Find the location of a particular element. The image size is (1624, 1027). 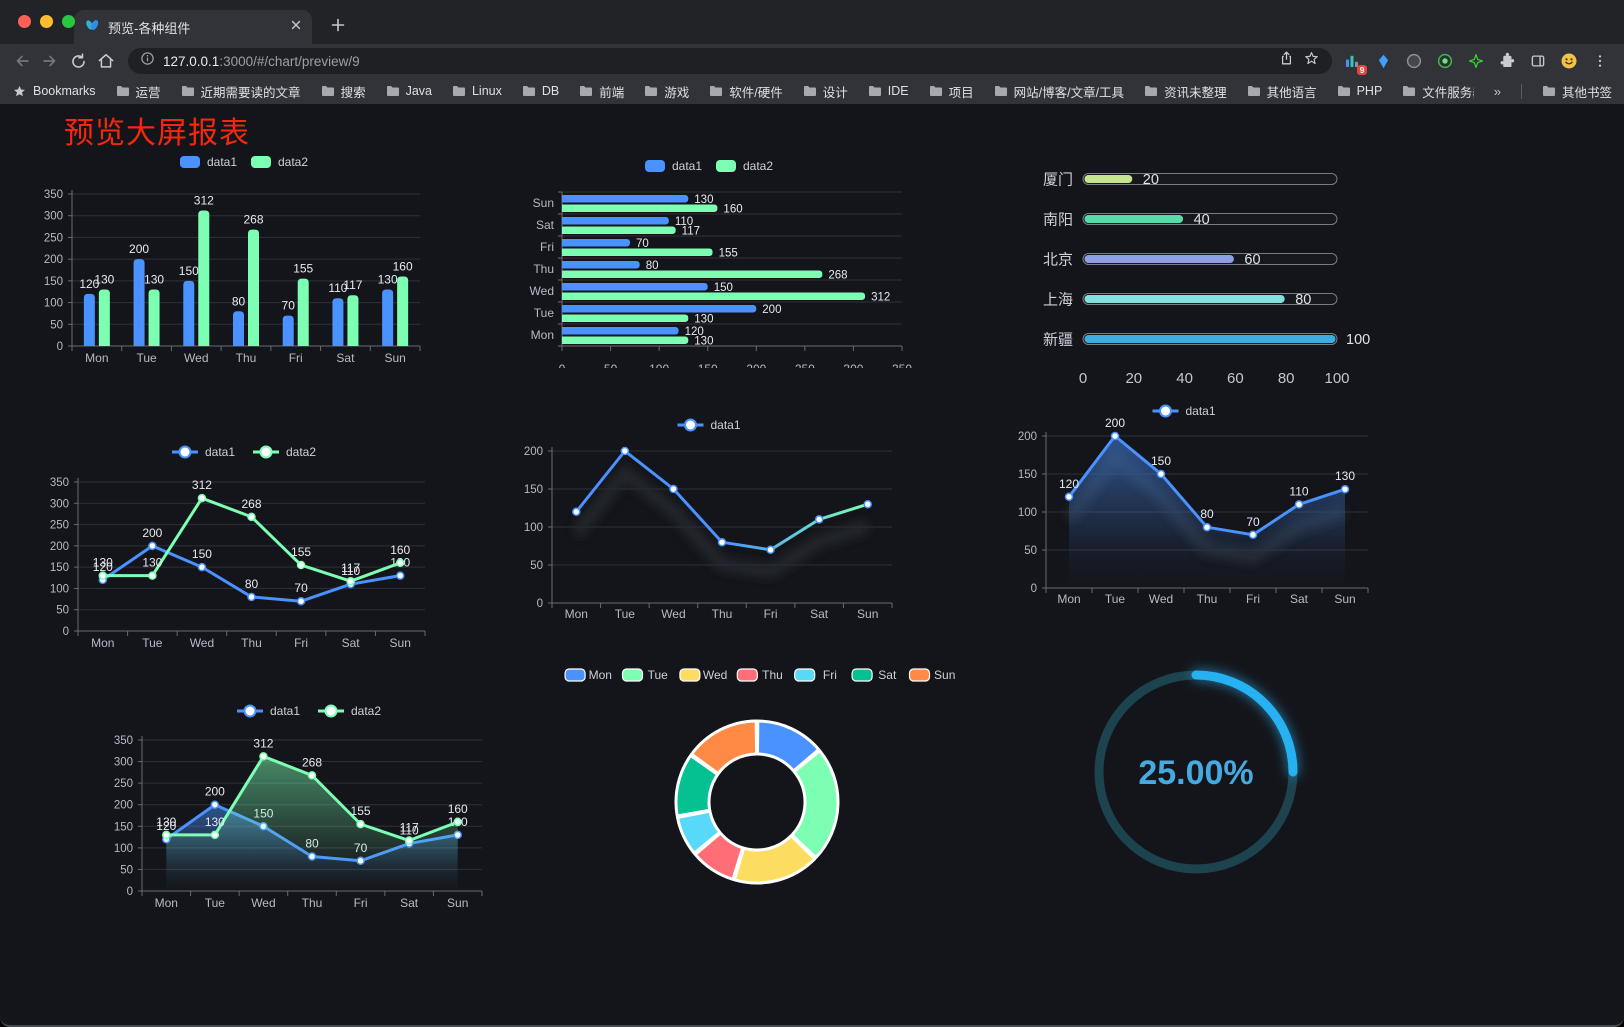

bookmark-item: 搜索 is located at coordinates (343, 91).